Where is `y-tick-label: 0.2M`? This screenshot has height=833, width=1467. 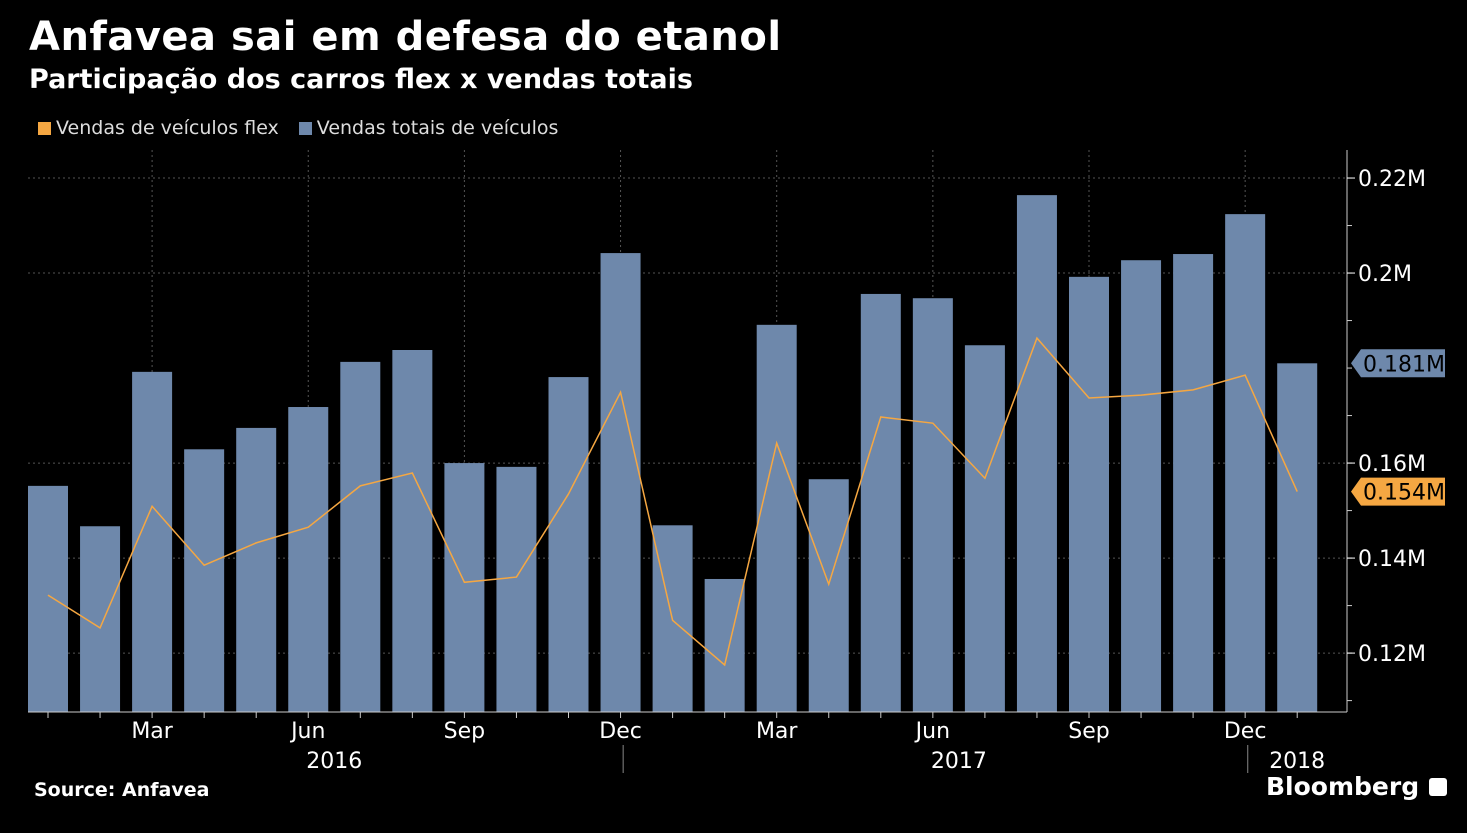 y-tick-label: 0.2M is located at coordinates (1385, 274).